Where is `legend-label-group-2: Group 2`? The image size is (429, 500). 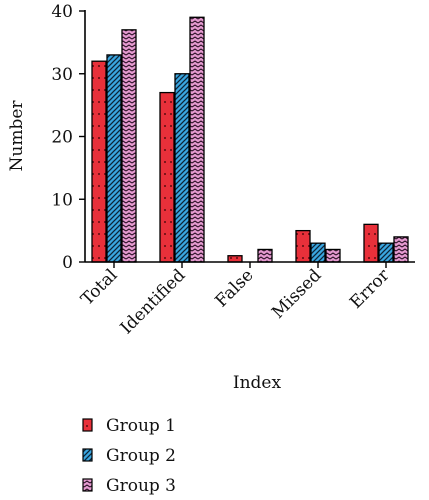
legend-label-group-2: Group 2 is located at coordinates (141, 456).